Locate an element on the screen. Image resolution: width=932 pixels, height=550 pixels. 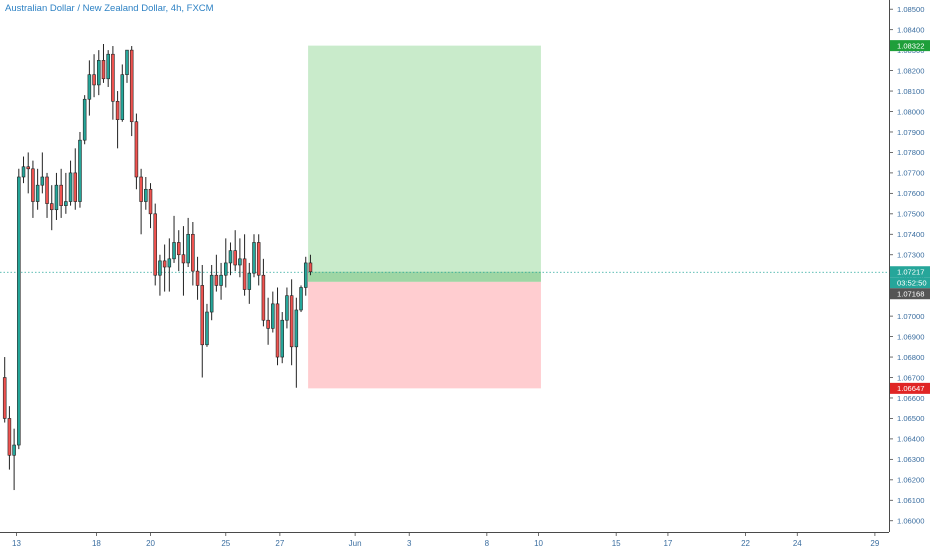
profit-zone is located at coordinates (424, 163).